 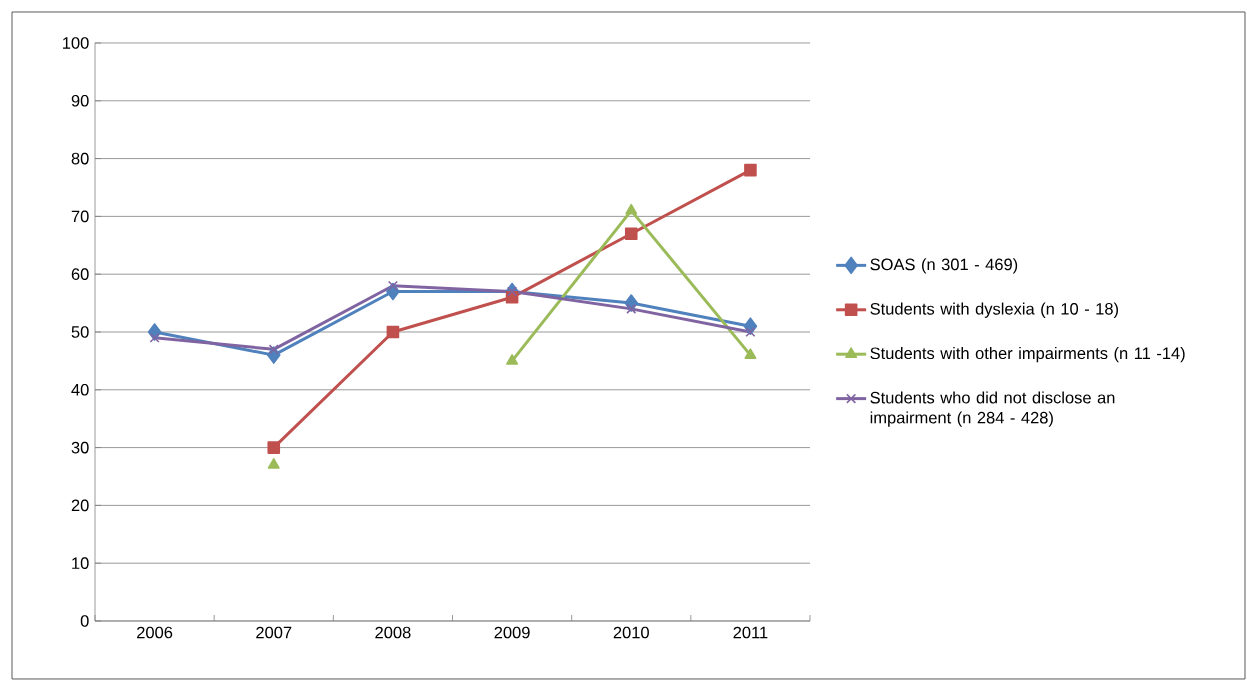 What do you see at coordinates (994, 310) in the screenshot?
I see `legend-label: Students with dyslexia (n 10 - 18)` at bounding box center [994, 310].